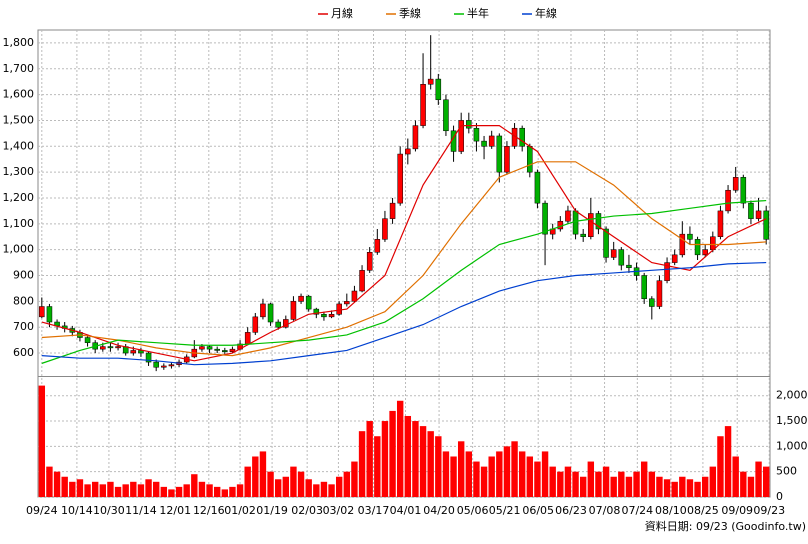  I want to click on x-tick-label: 05/21, so click(505, 510).